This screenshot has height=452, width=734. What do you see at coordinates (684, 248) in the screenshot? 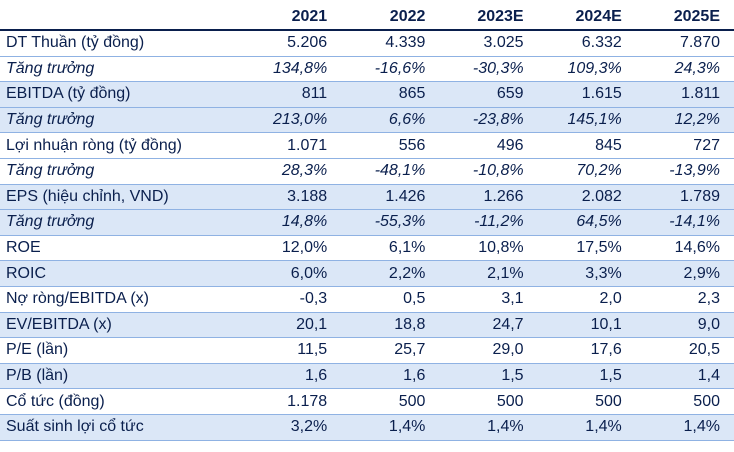
I see `table-cell: 14,6%` at bounding box center [684, 248].